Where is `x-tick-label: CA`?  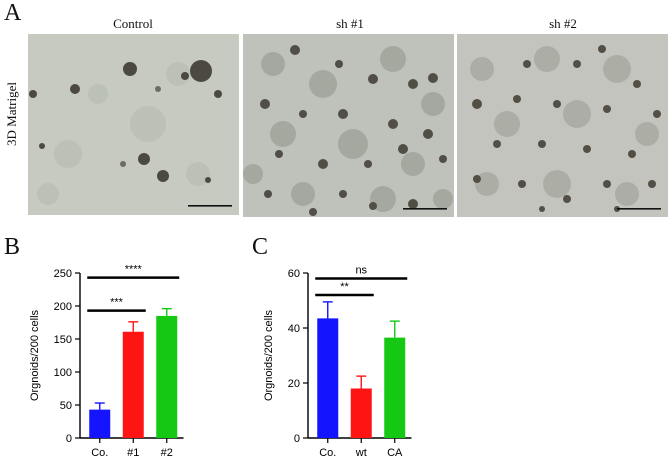
x-tick-label: CA is located at coordinates (395, 453).